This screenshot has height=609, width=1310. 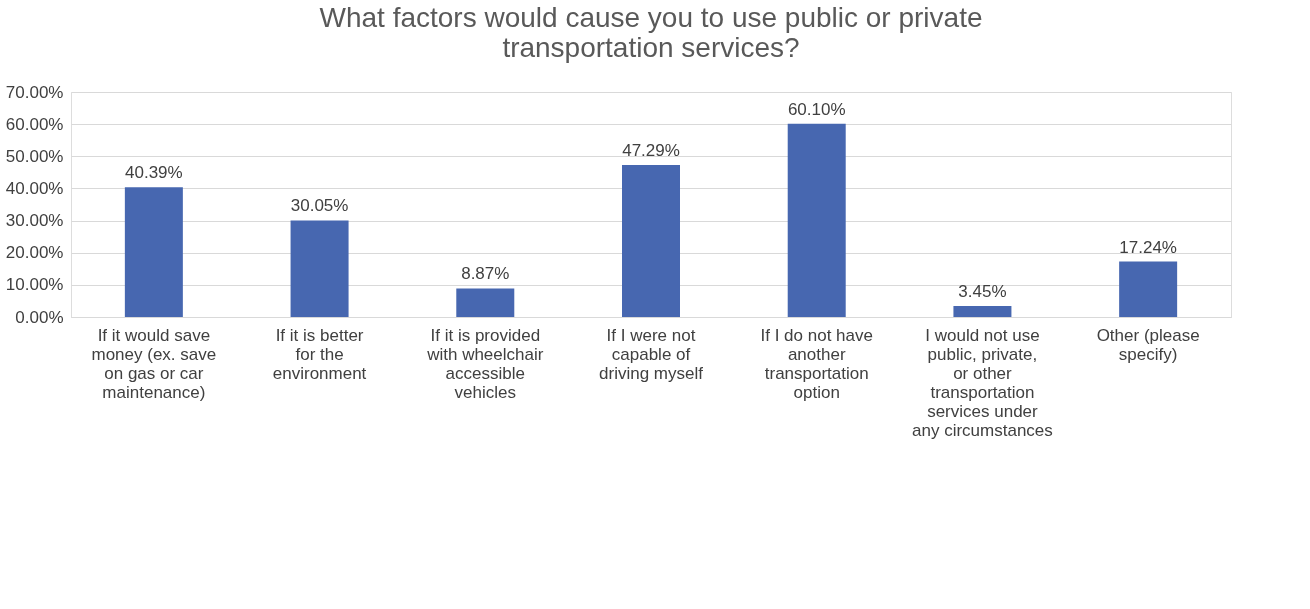 What do you see at coordinates (34, 253) in the screenshot?
I see `y-tick-label: 20.00%` at bounding box center [34, 253].